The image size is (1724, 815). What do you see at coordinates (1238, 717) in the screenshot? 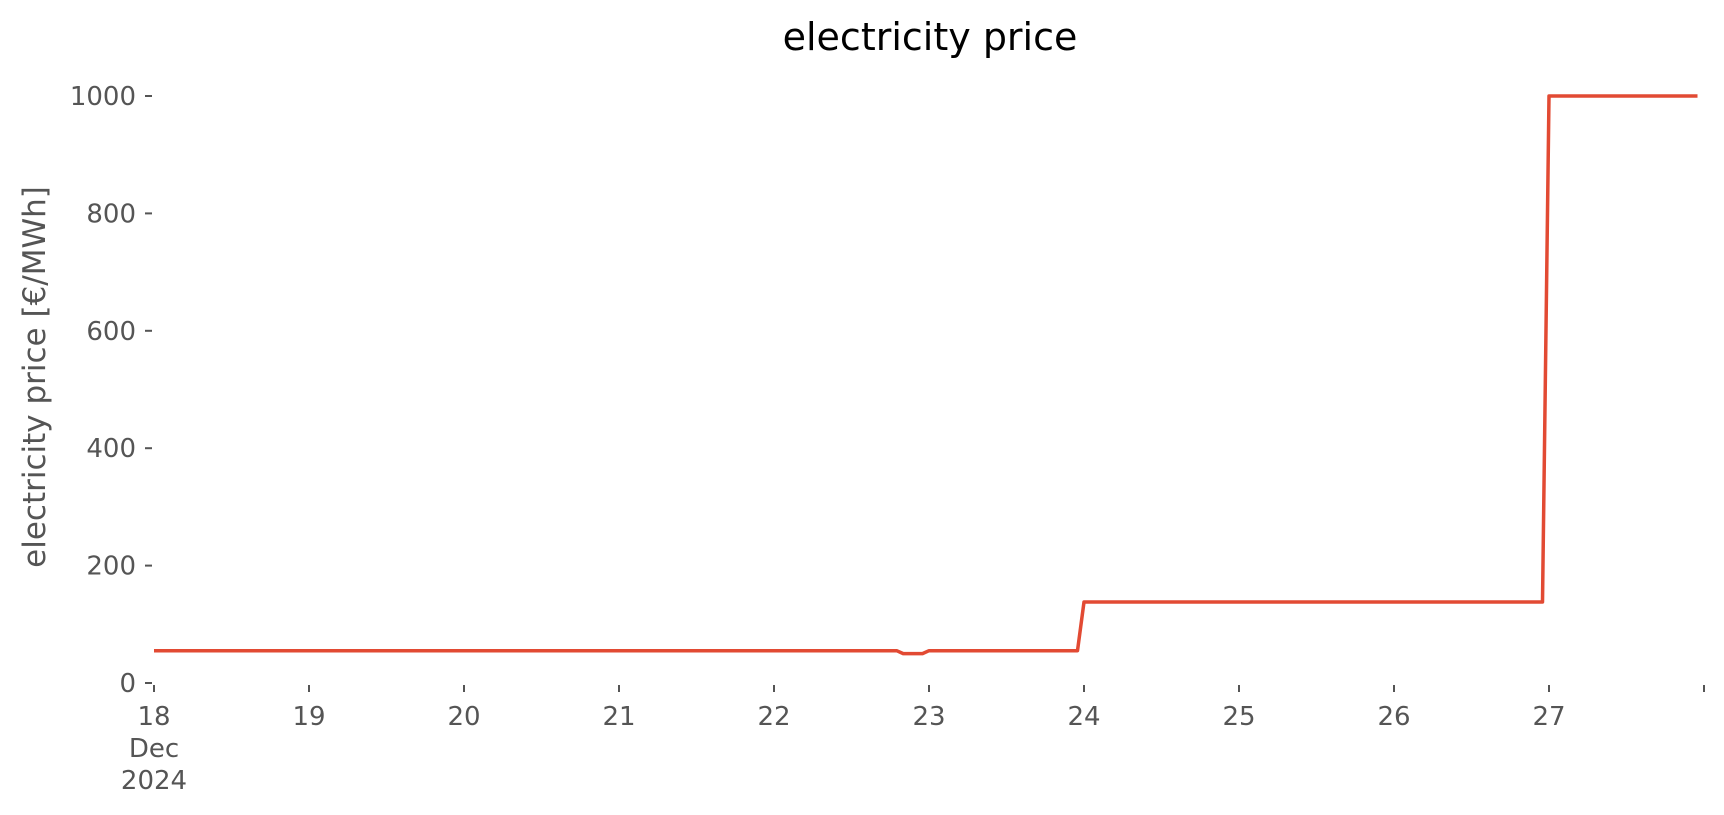
I see `x-tick-label: 25` at bounding box center [1238, 717].